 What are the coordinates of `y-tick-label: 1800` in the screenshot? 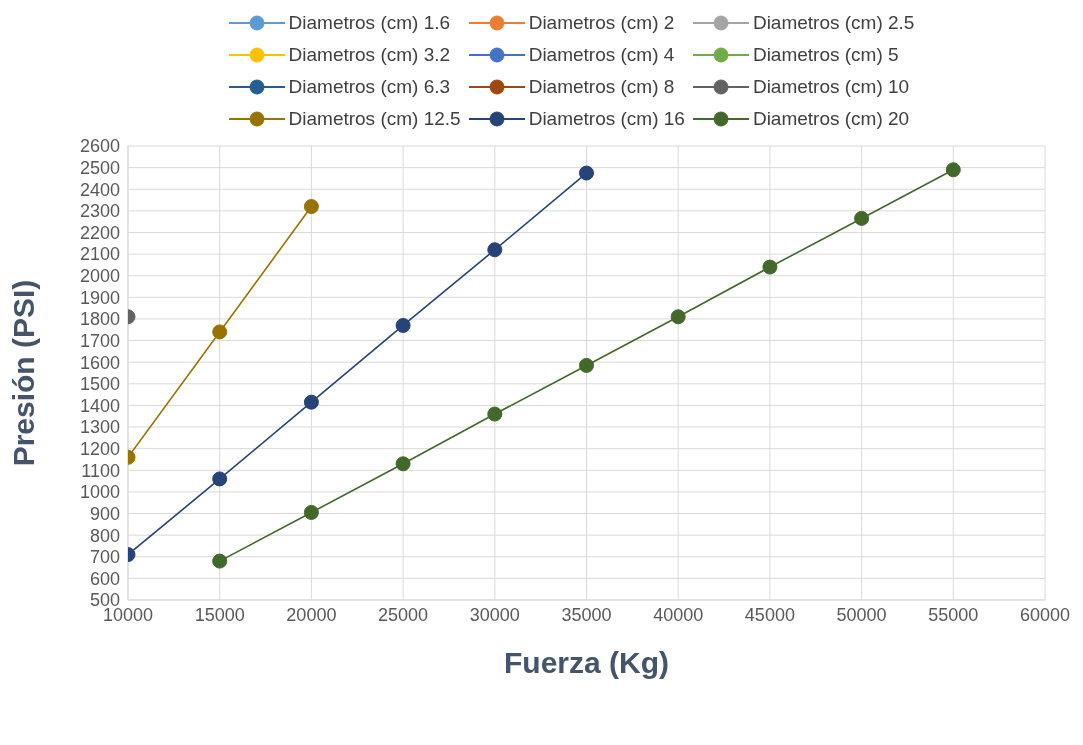 It's located at (99, 319).